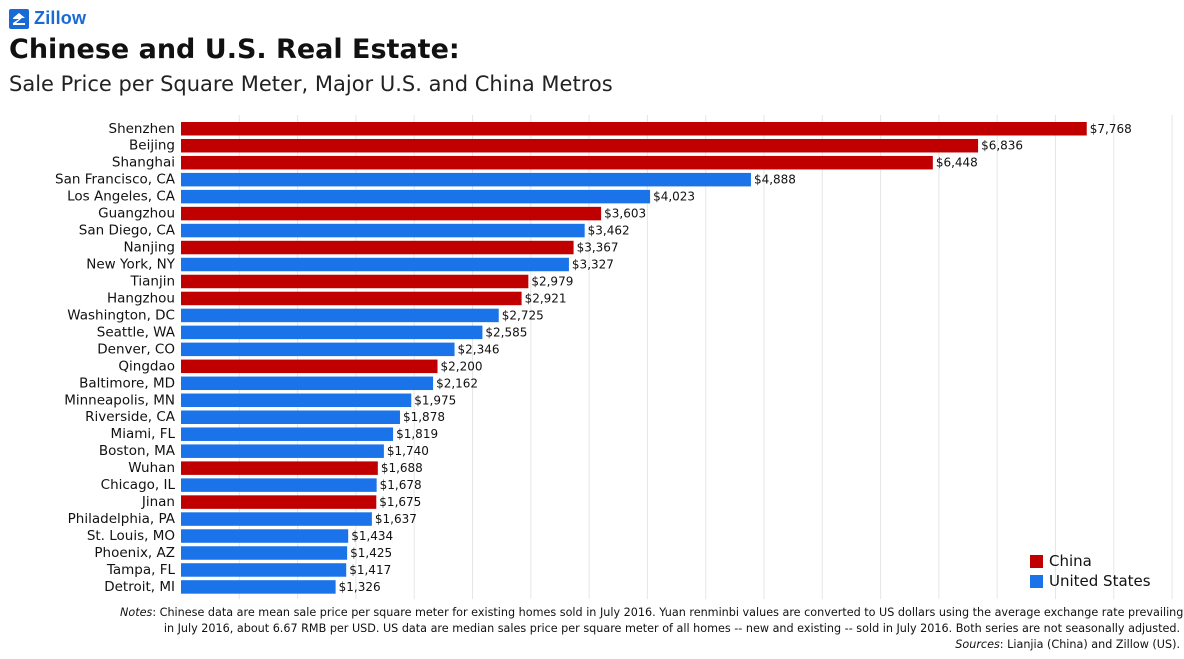  Describe the element at coordinates (408, 451) in the screenshot. I see `value-label-boston-ma: $1,740` at that location.